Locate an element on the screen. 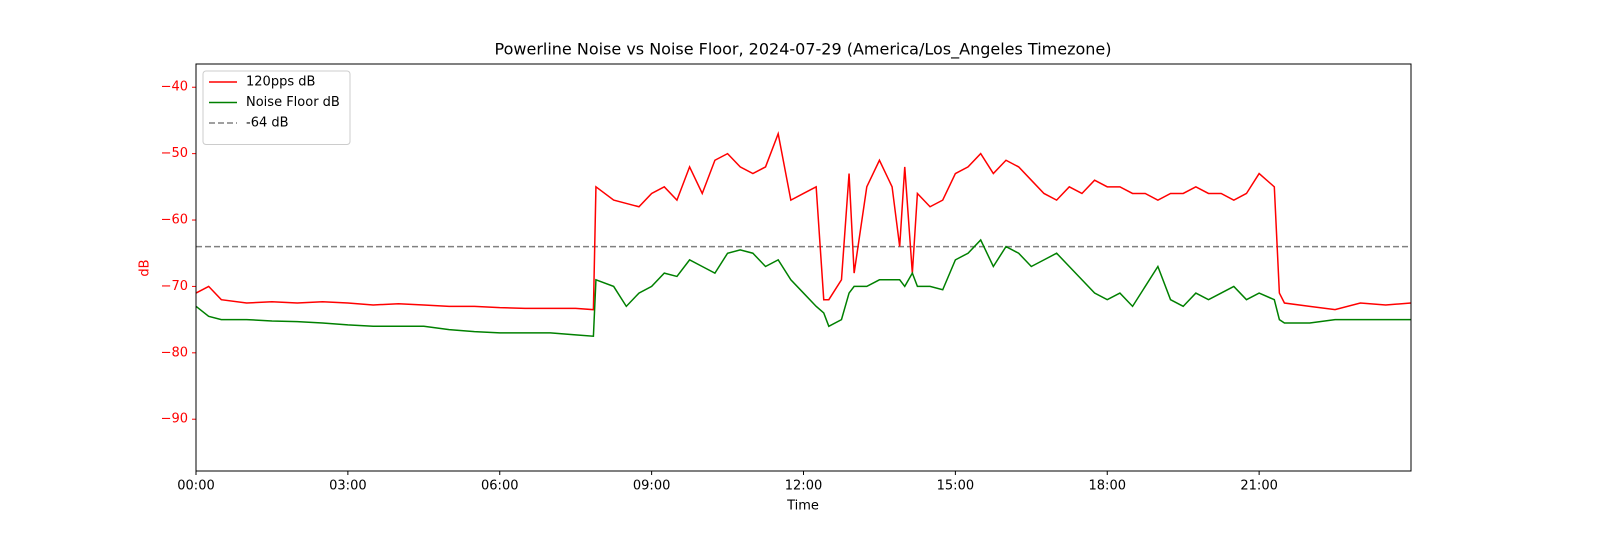  y-tick-label: −60 is located at coordinates (174, 220).